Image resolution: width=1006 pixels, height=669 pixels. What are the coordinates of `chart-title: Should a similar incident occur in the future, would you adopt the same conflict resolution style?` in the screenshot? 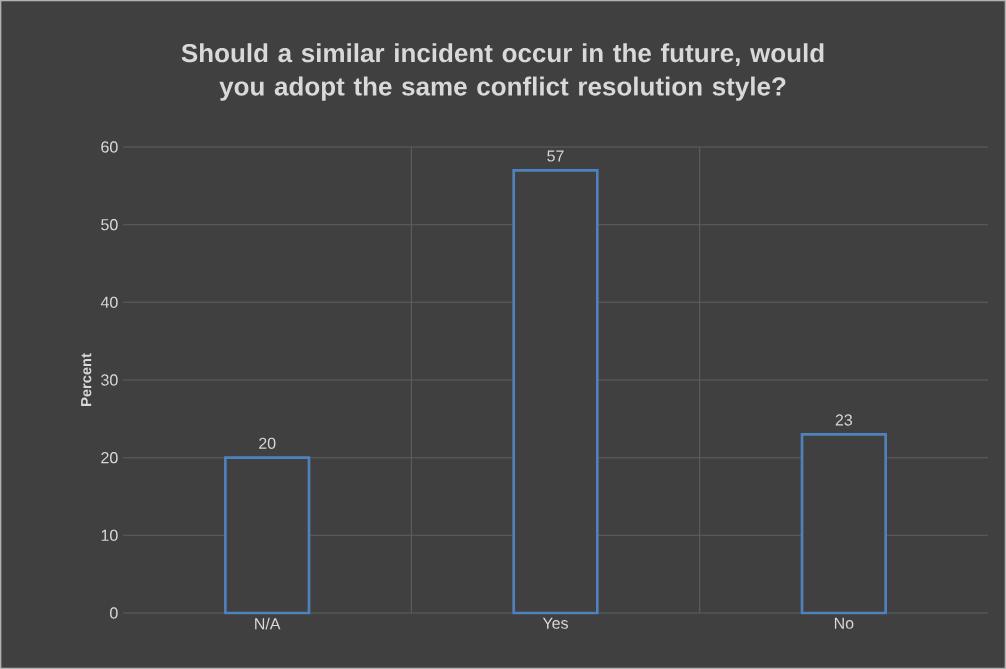 It's located at (502, 72).